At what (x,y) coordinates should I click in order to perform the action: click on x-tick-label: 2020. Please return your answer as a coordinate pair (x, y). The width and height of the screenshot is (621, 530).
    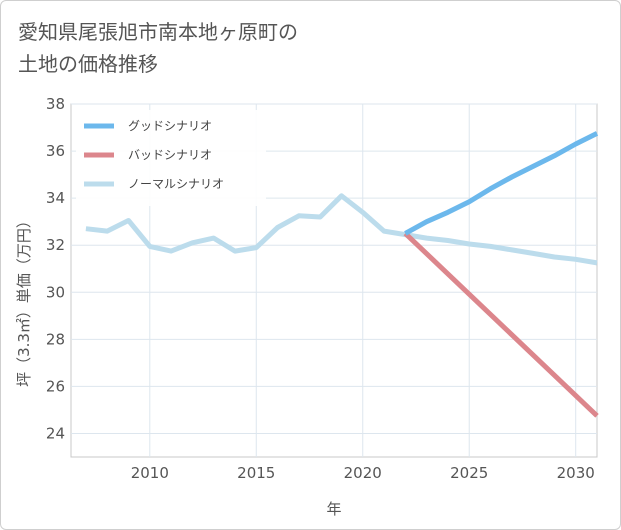
    Looking at the image, I should click on (363, 473).